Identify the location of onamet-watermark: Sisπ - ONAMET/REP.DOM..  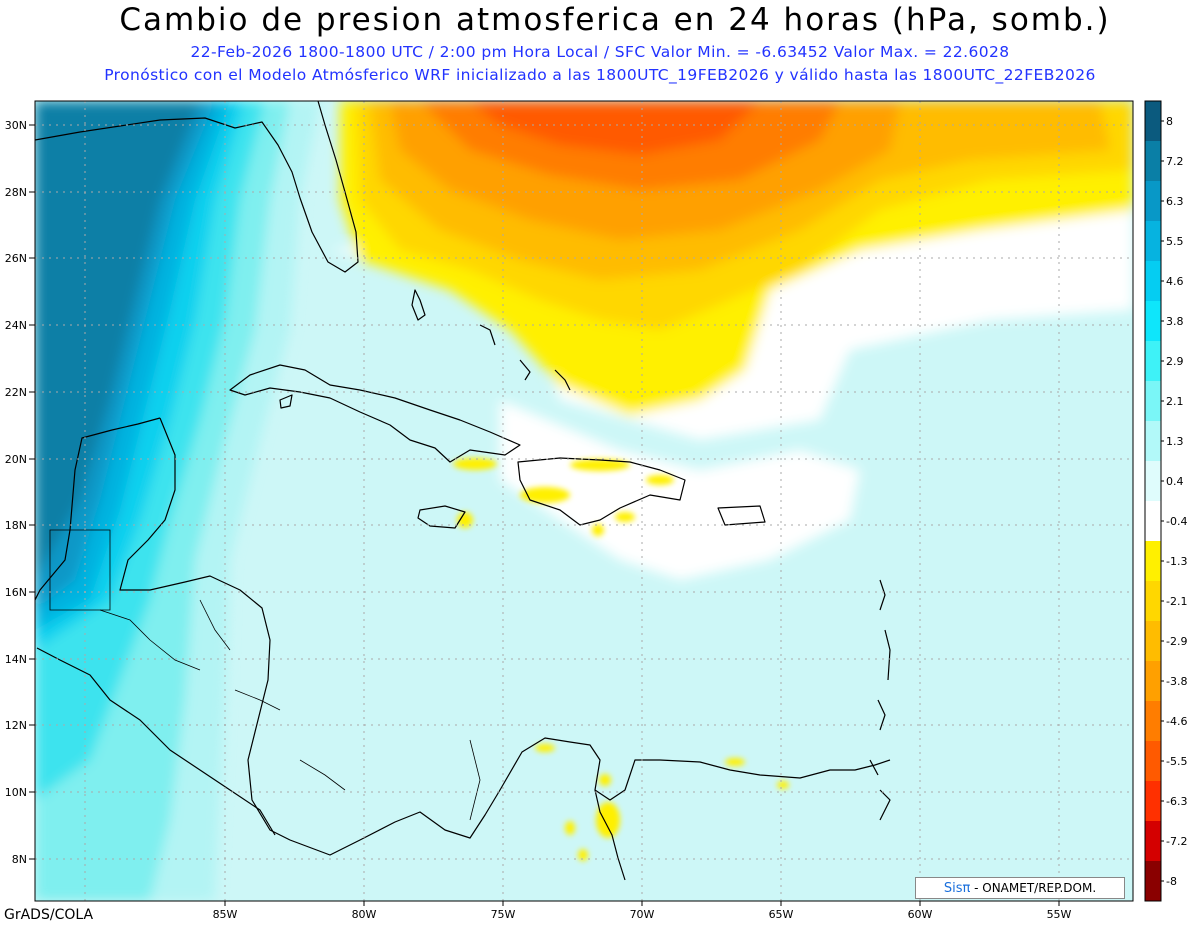
(1020, 888).